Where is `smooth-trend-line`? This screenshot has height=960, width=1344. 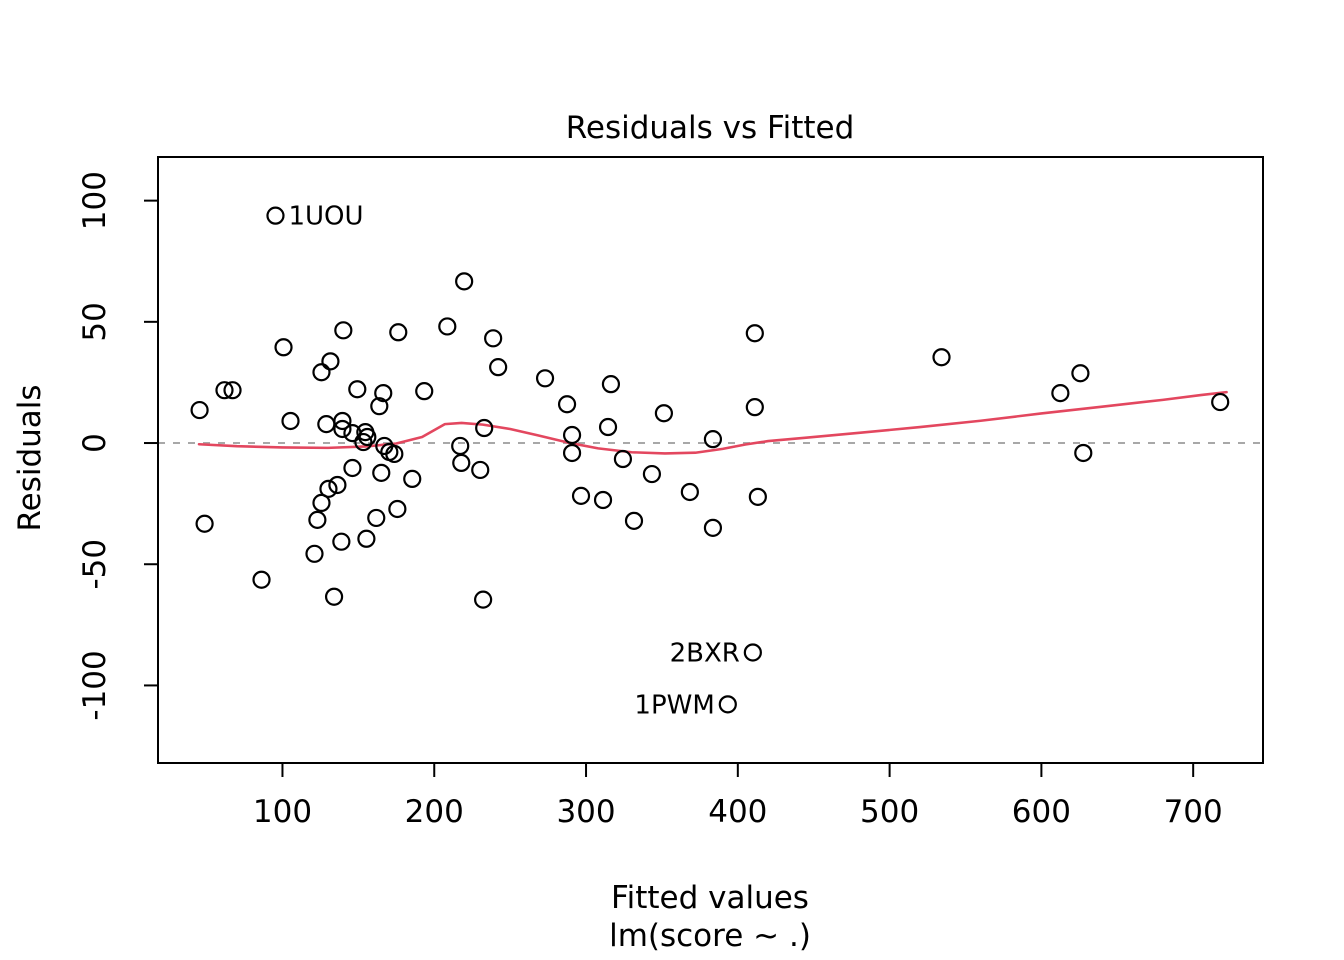 smooth-trend-line is located at coordinates (712, 422).